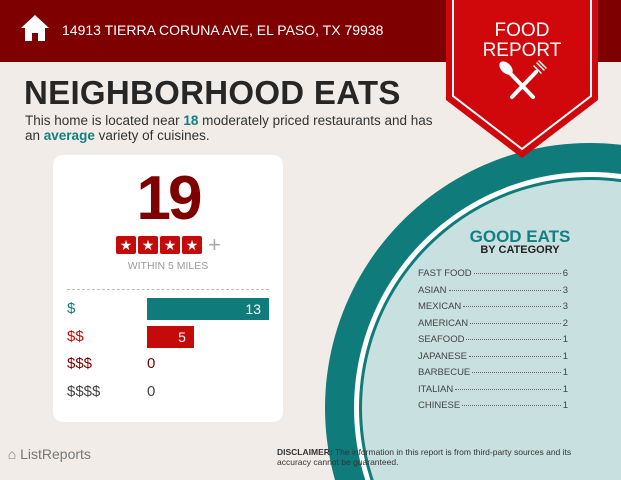 The height and width of the screenshot is (480, 621). I want to click on category-item: FAST FOOD 6, so click(493, 276).